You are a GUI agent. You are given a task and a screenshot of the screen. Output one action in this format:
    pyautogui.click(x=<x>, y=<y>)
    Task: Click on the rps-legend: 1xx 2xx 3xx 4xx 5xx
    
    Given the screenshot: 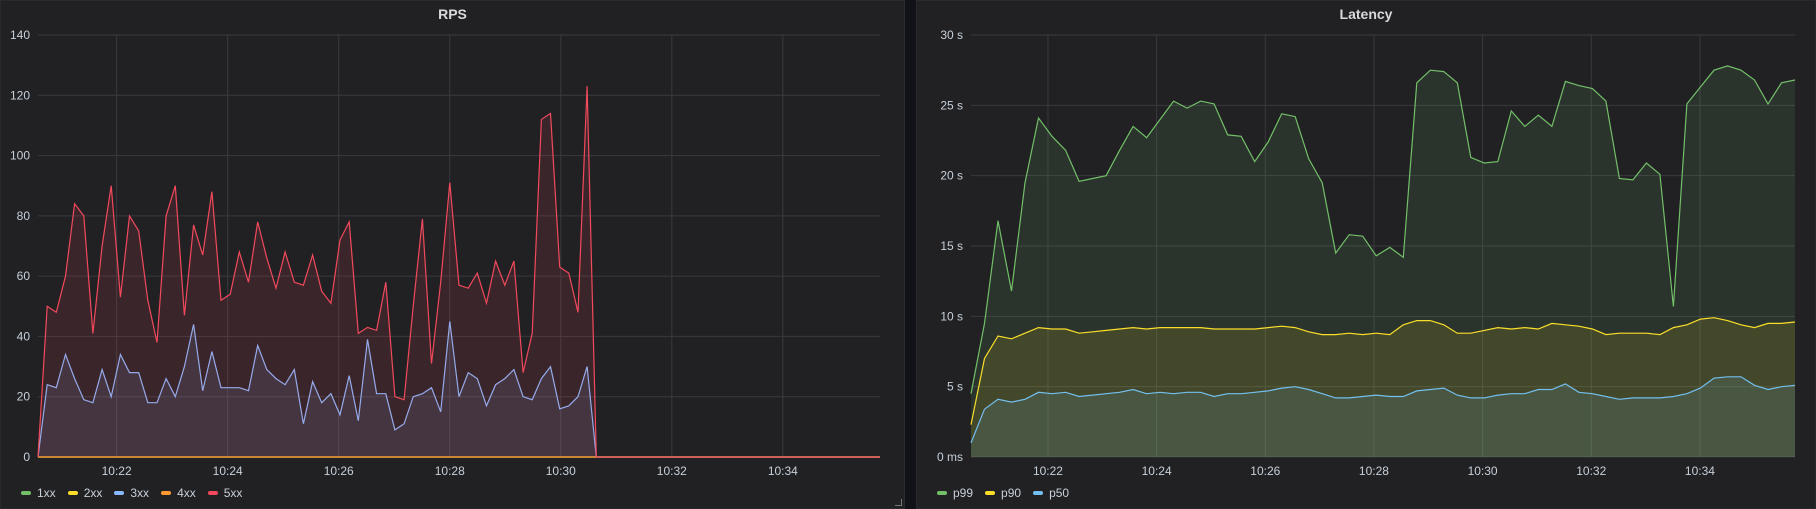 What is the action you would take?
    pyautogui.click(x=131, y=493)
    